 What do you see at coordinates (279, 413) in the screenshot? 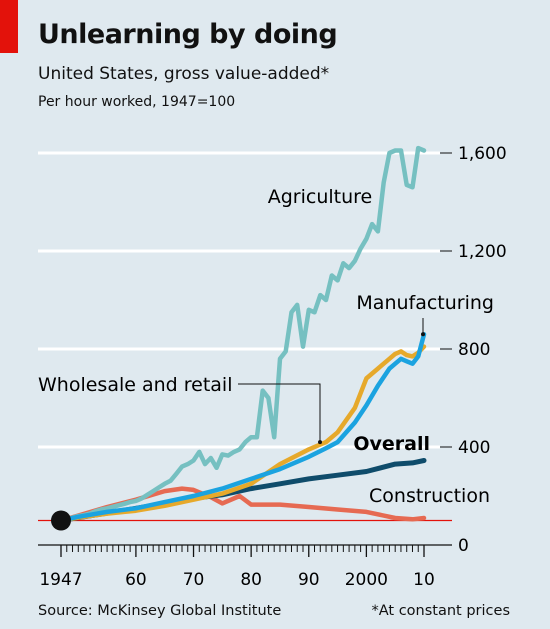
I see `leader-wholesale-retail` at bounding box center [279, 413].